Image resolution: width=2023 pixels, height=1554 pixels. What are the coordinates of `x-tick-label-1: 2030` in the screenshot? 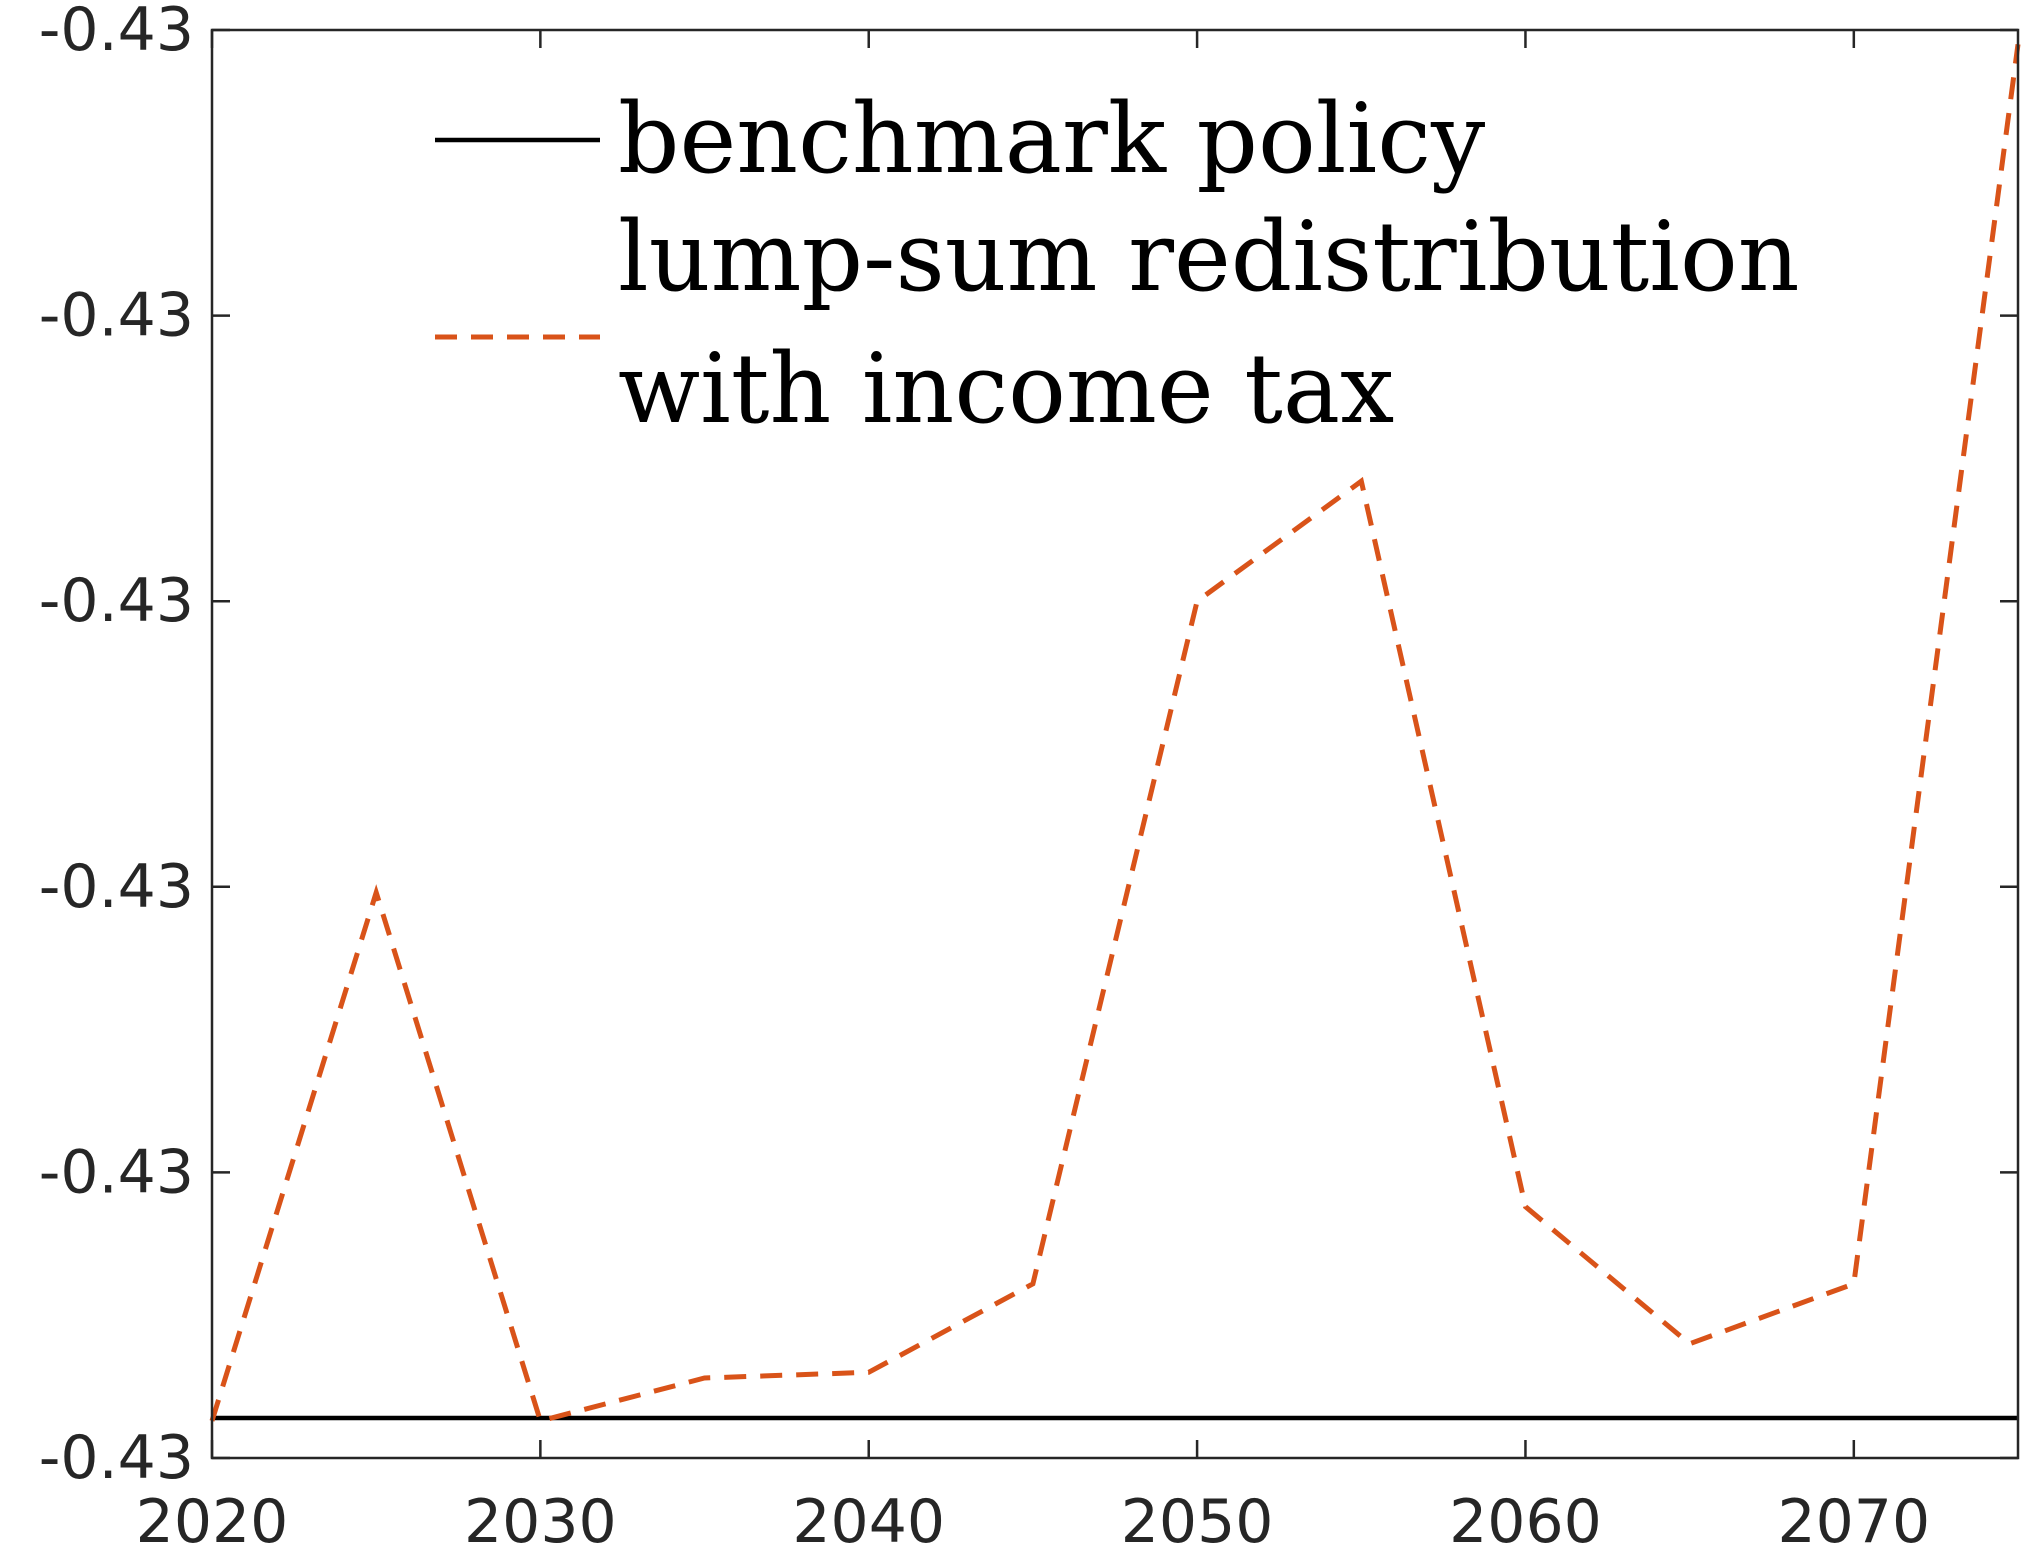 It's located at (540, 1520).